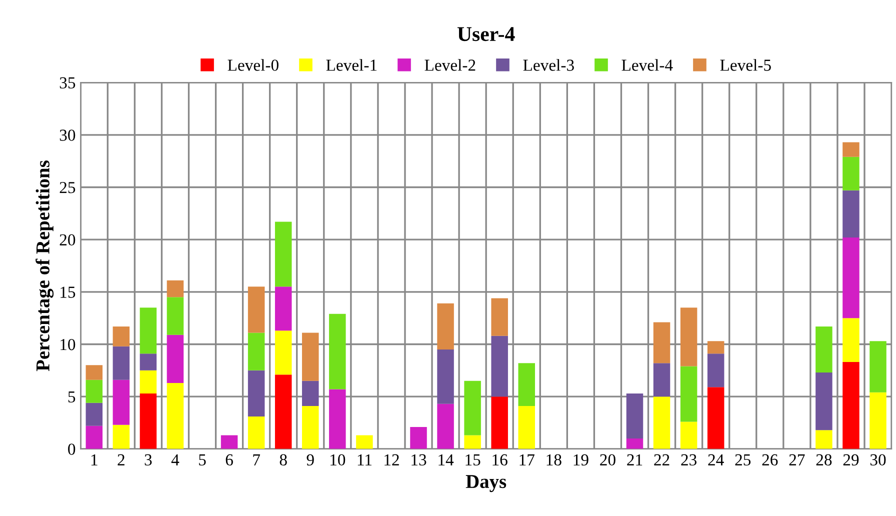 Image resolution: width=896 pixels, height=516 pixels. Describe the element at coordinates (554, 460) in the screenshot. I see `x-tick-label: 18` at that location.